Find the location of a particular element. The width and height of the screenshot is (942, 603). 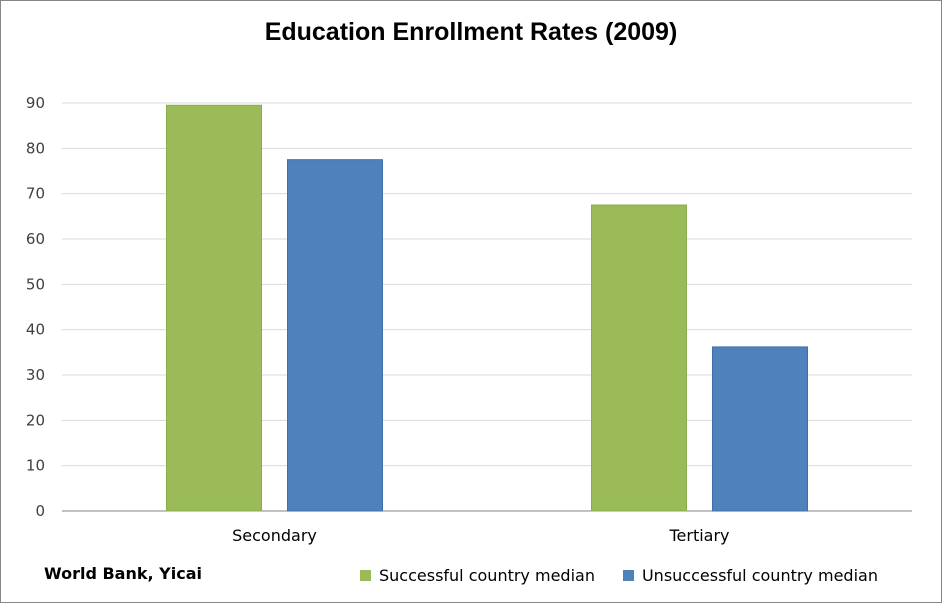

x-category-label: Tertiary is located at coordinates (698, 535).